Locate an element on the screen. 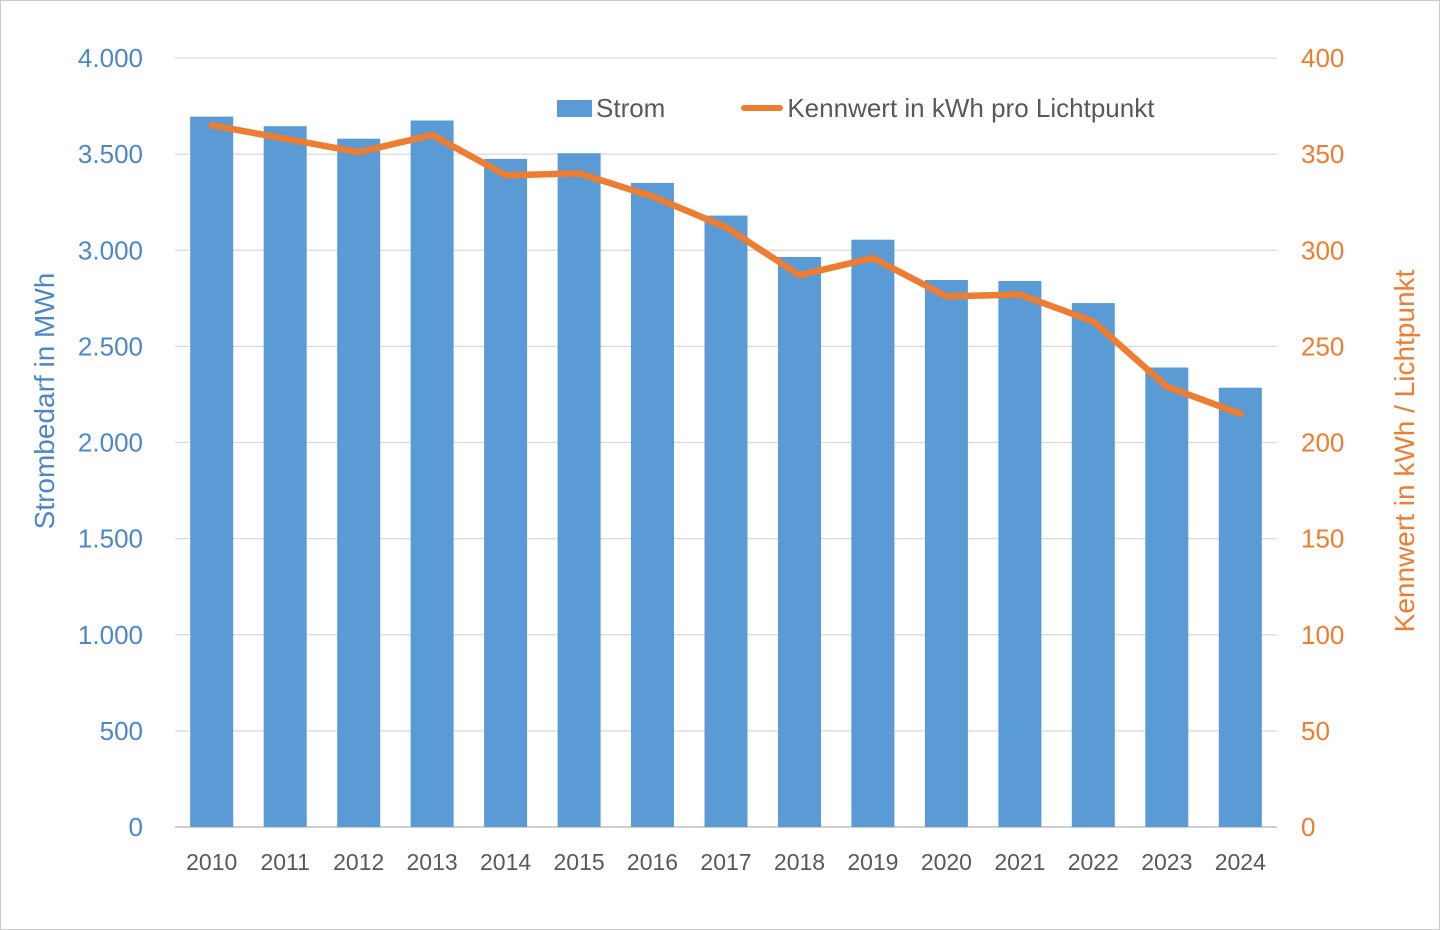 This screenshot has height=930, width=1440. left-axis-title: Strombedarf in MWh is located at coordinates (44, 401).